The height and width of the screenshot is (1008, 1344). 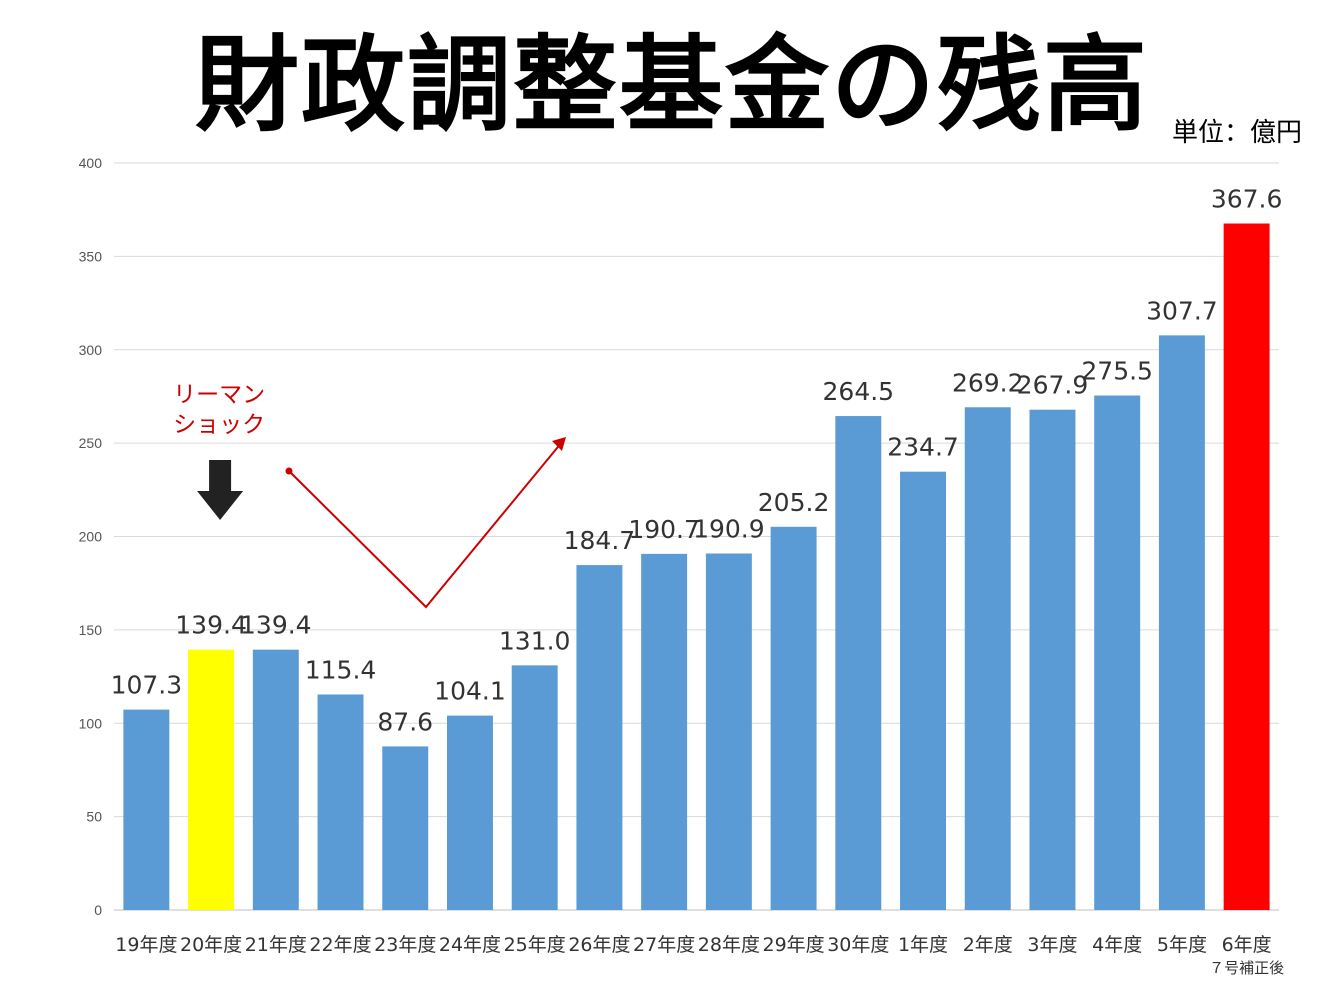 I want to click on y-tick-label: 400, so click(x=91, y=163).